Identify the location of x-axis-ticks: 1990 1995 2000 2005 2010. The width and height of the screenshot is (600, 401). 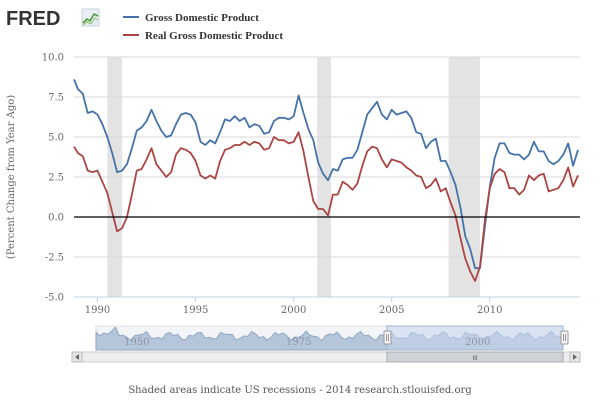
(294, 306).